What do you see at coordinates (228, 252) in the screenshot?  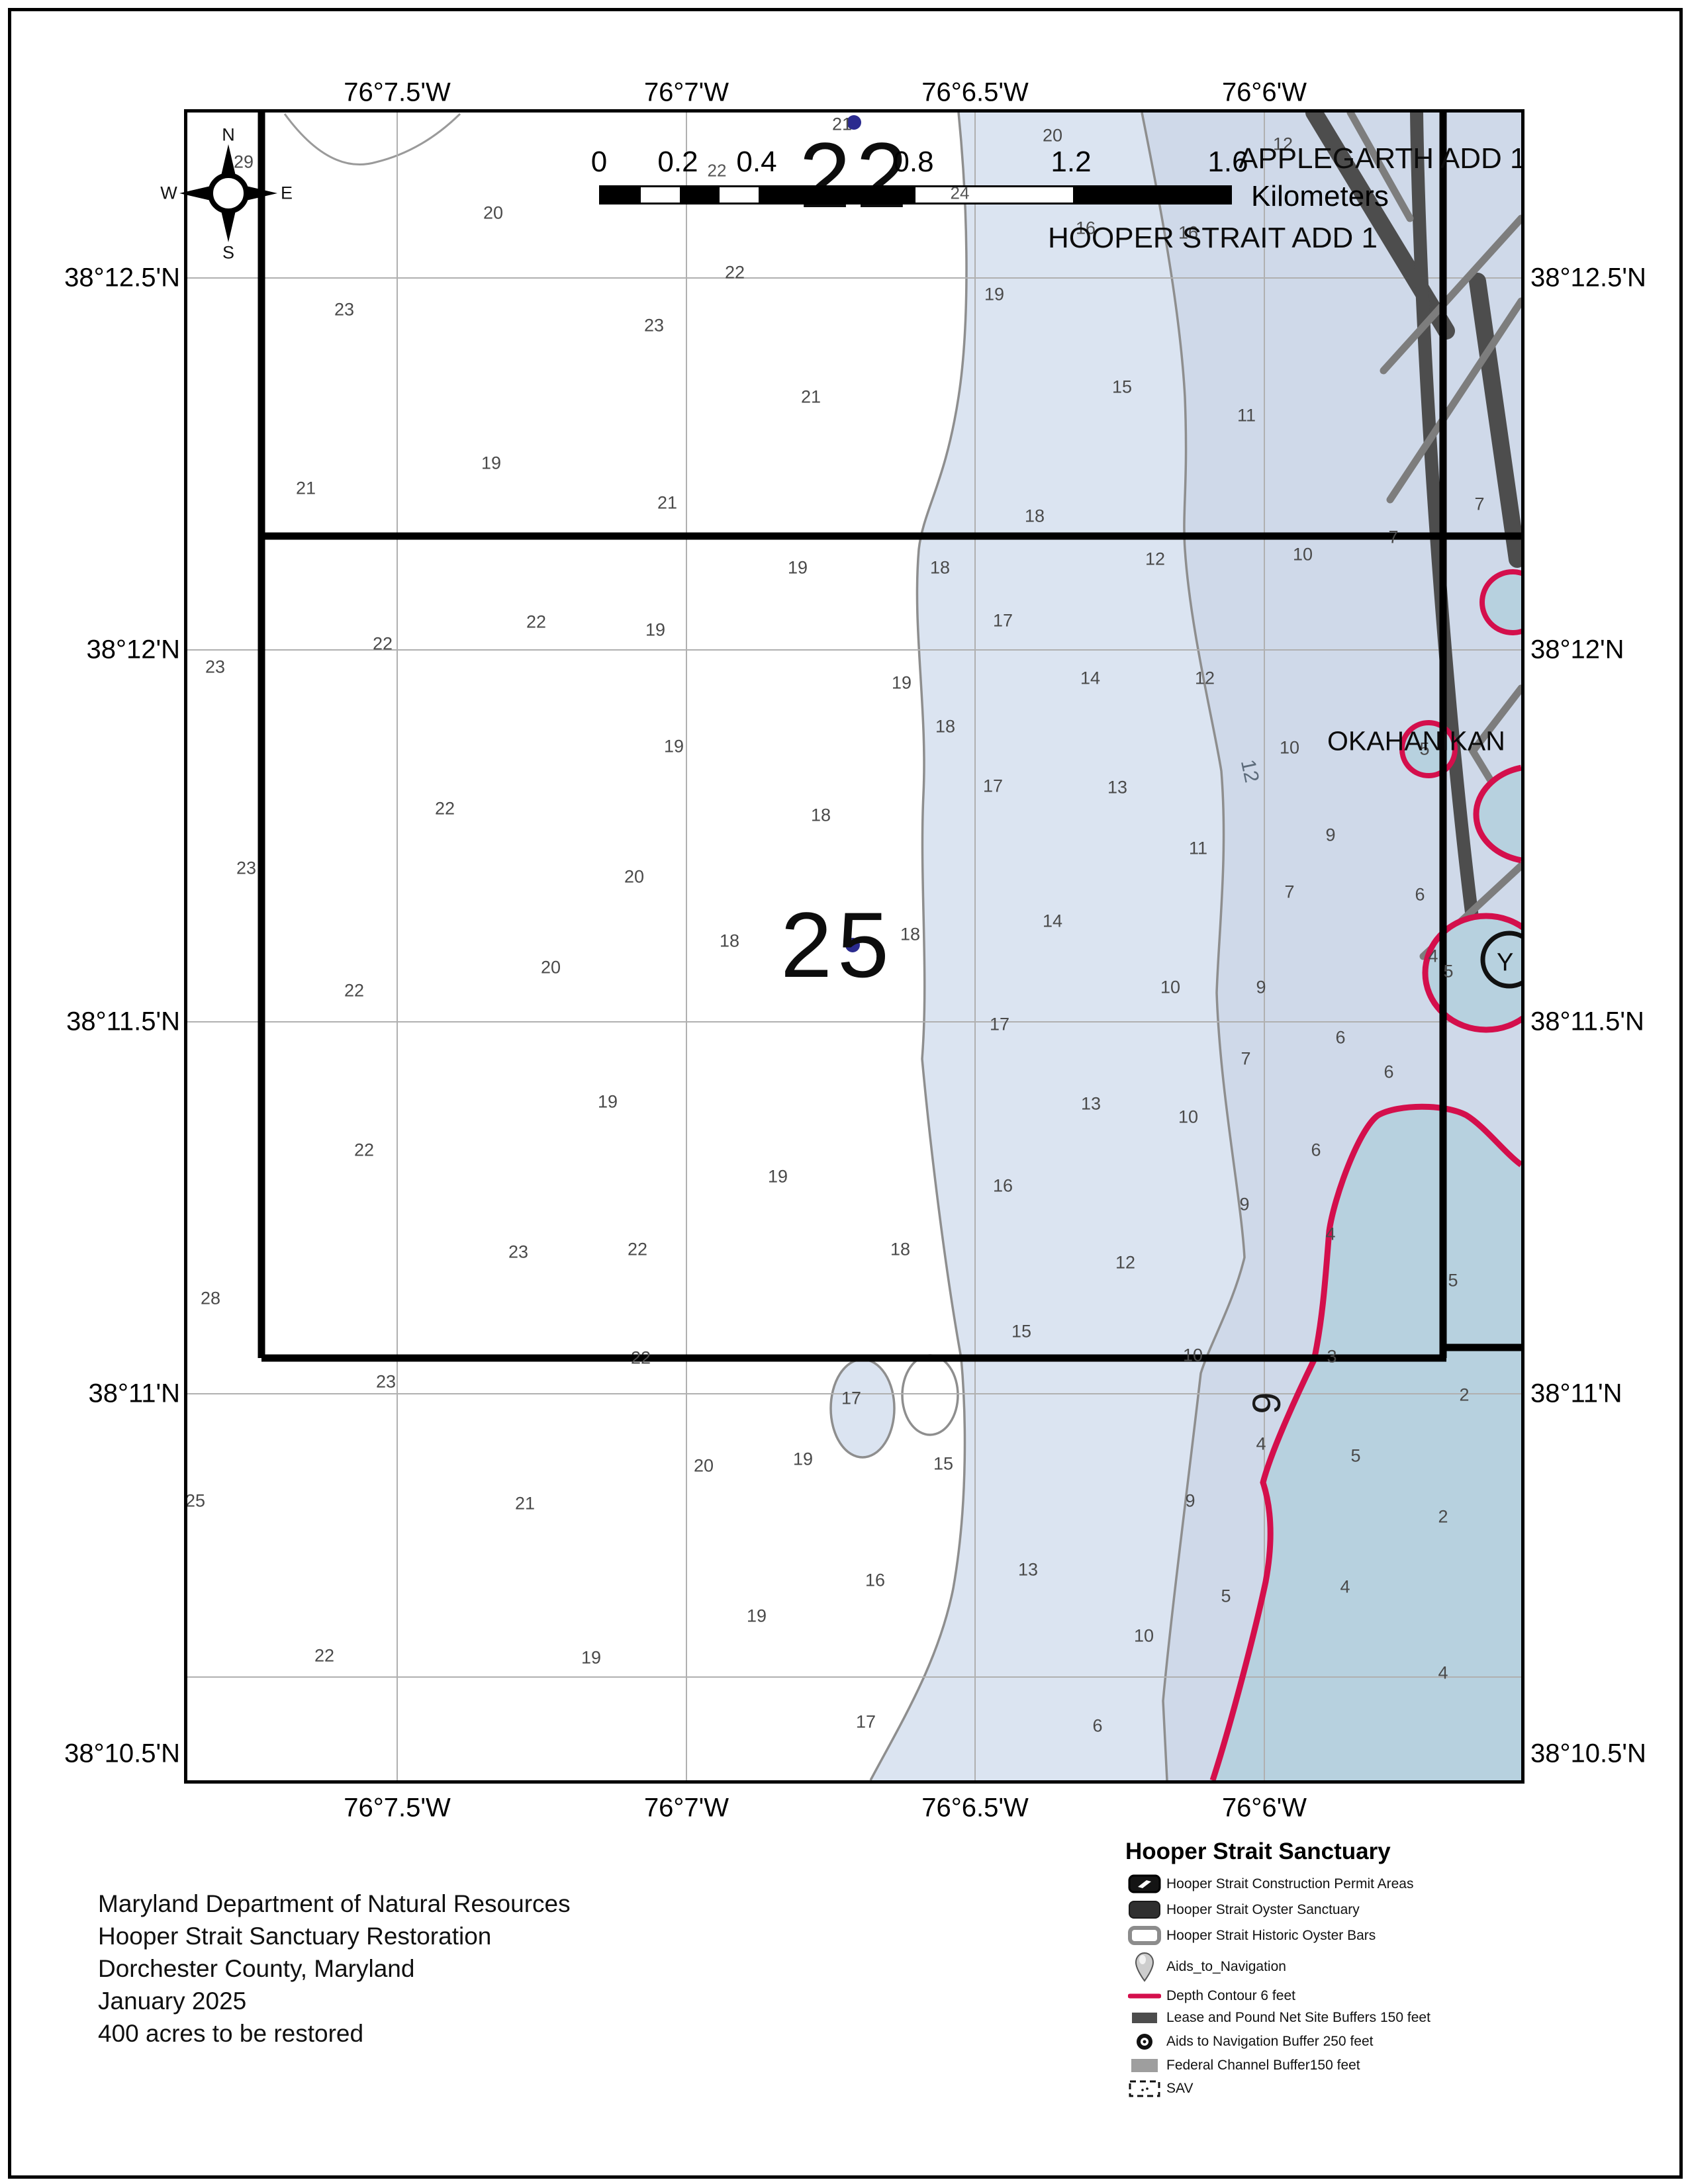 I see `compass-s: S` at bounding box center [228, 252].